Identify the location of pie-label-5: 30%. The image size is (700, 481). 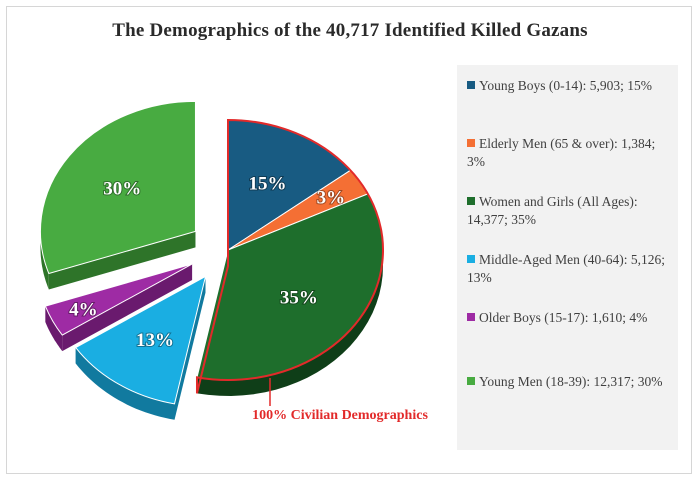
(122, 189).